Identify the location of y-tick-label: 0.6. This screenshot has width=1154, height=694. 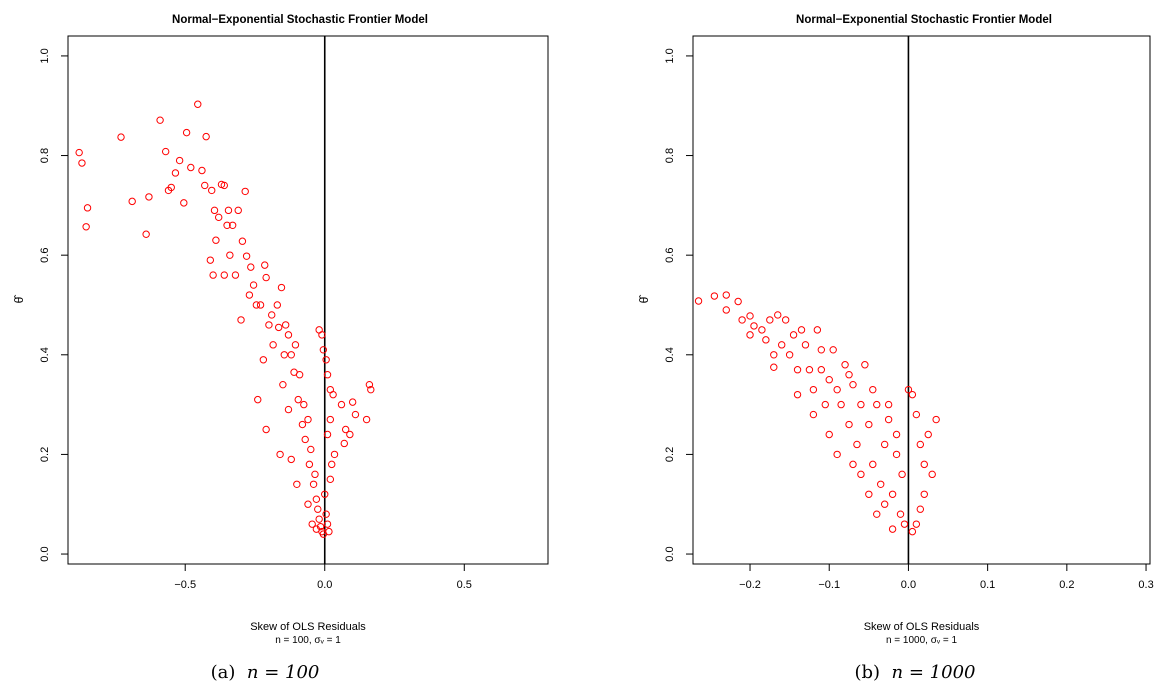
(45, 255).